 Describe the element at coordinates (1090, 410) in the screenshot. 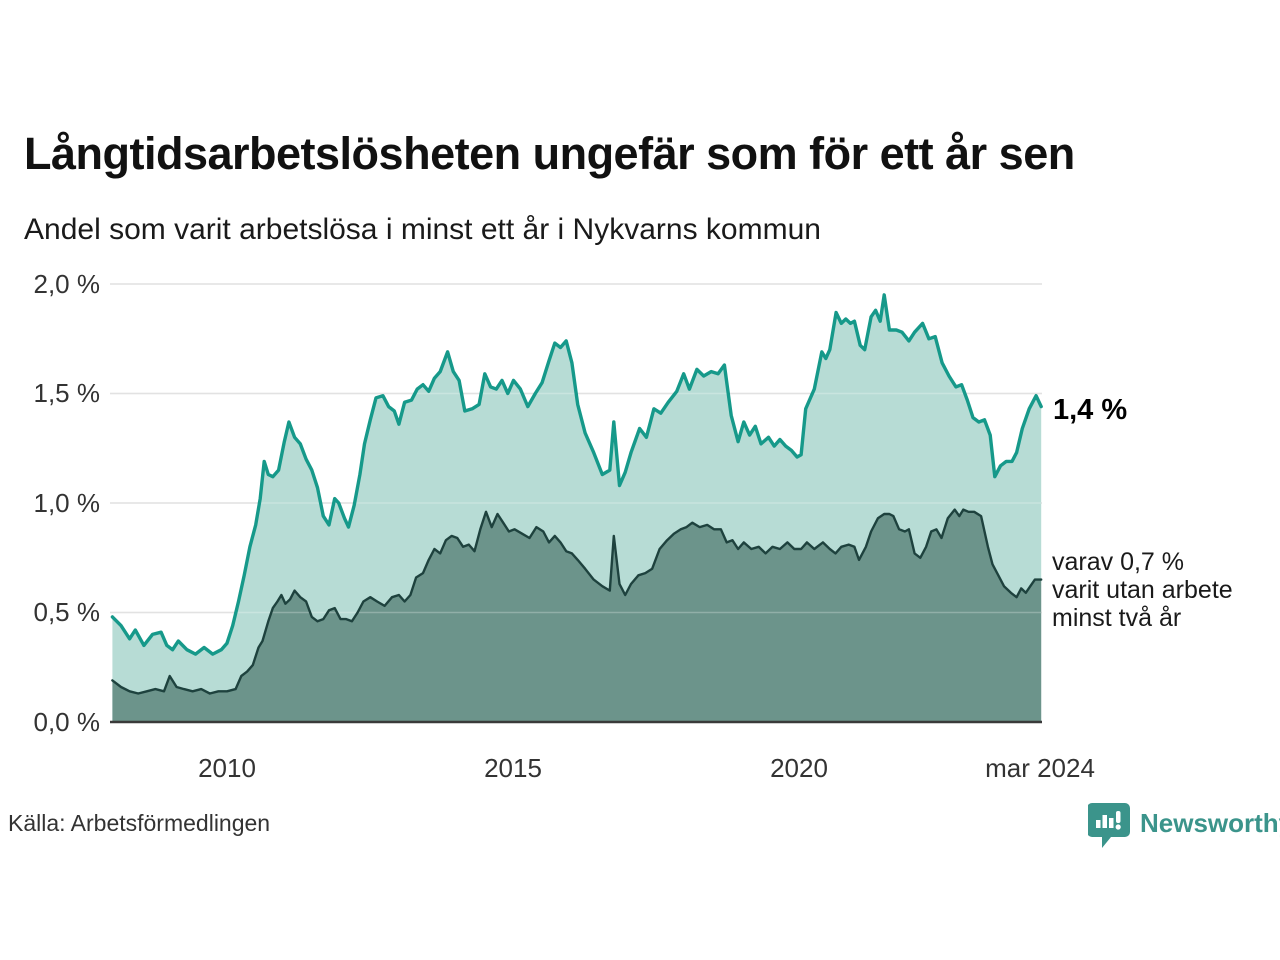

I see `latest-value-label: 1,4 %` at that location.